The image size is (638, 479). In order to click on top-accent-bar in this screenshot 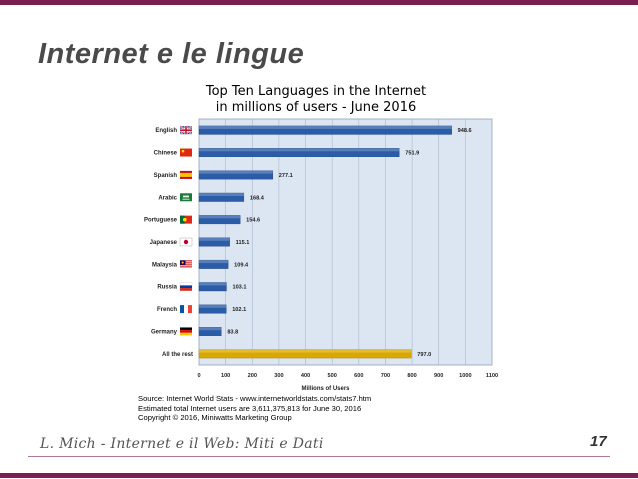, I will do `click(319, 2)`.